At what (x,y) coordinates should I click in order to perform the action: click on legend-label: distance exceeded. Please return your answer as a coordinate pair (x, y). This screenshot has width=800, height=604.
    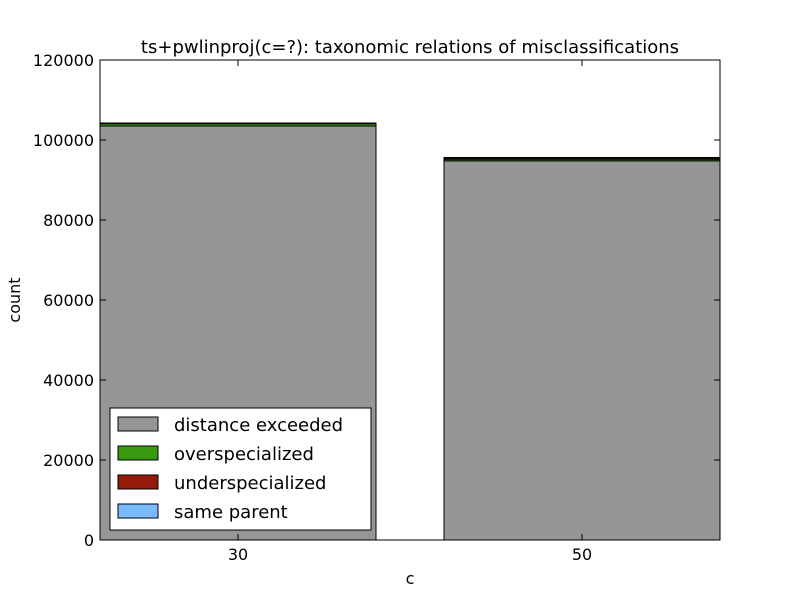
    Looking at the image, I should click on (258, 425).